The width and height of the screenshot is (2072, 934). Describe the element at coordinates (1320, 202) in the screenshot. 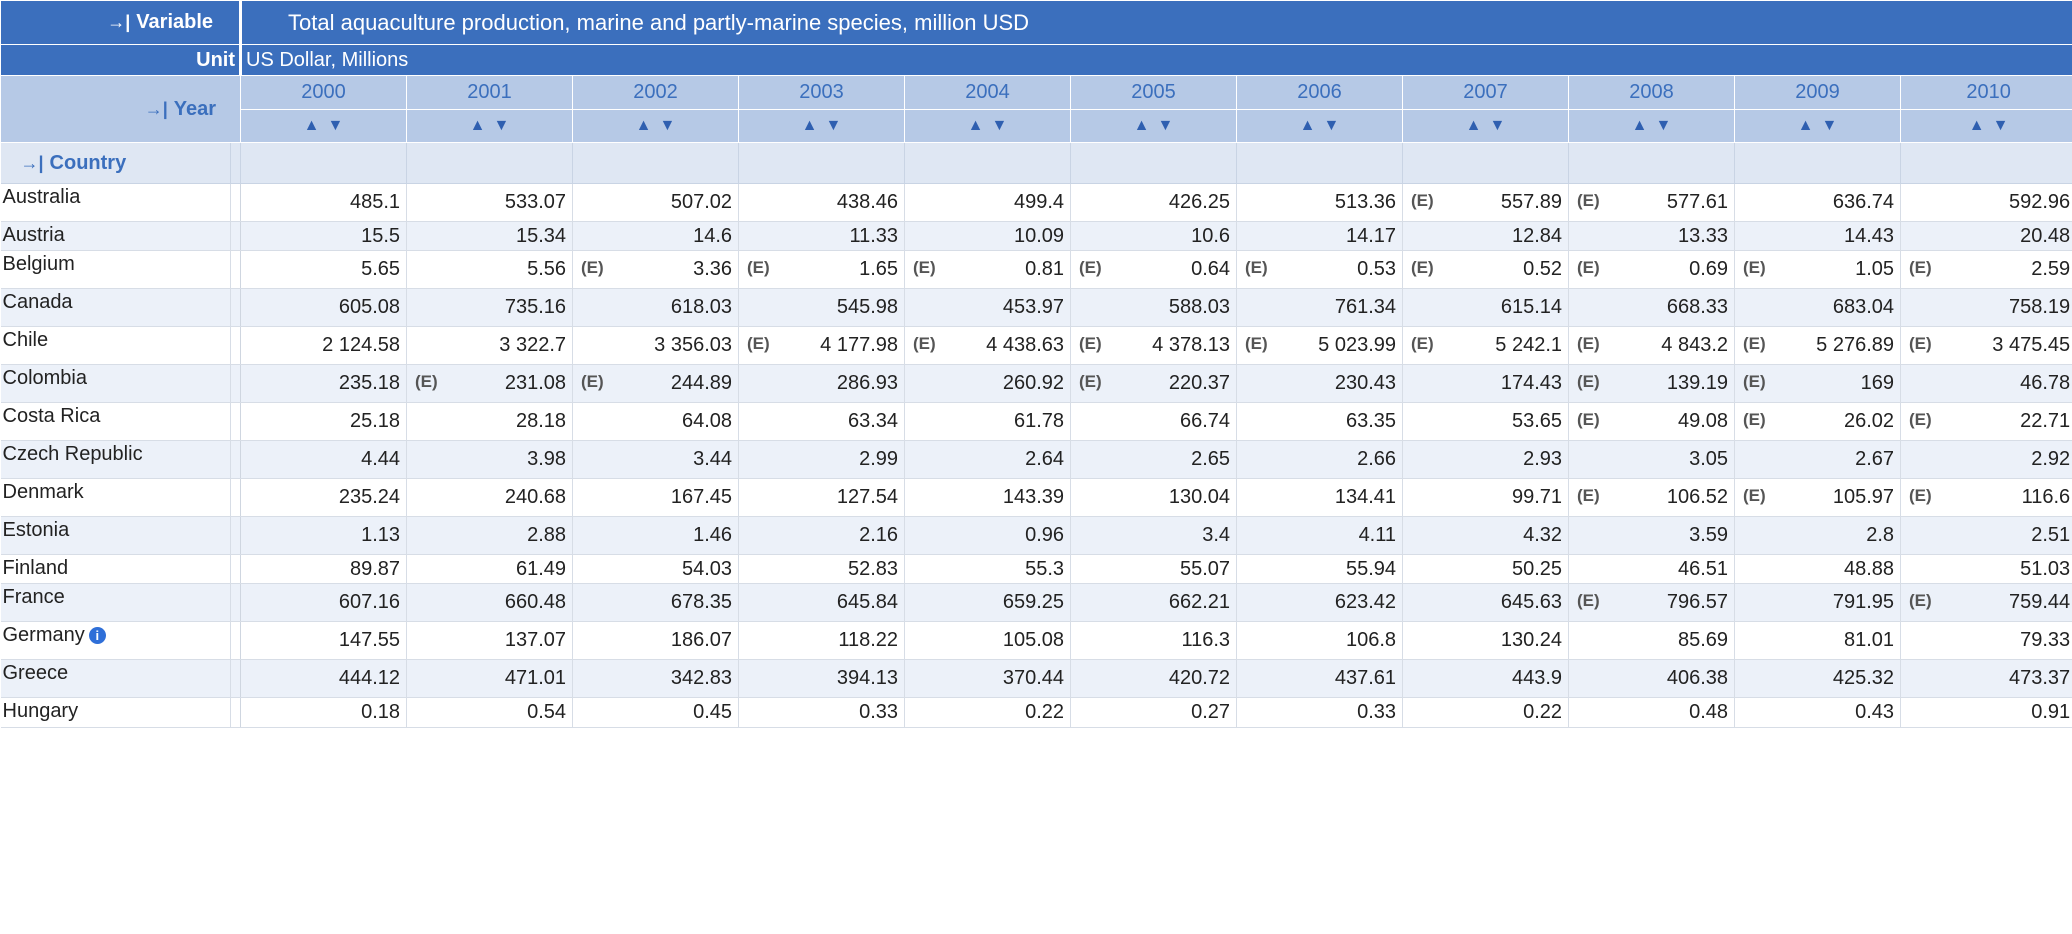

I see `data-cell: 513.36` at that location.